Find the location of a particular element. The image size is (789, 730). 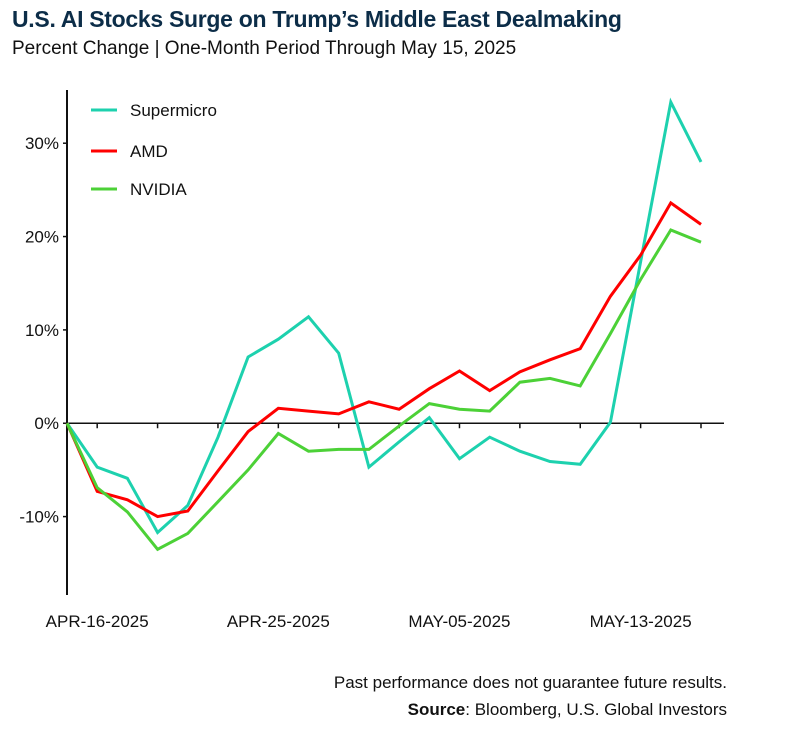

legend-item-amd: AMD is located at coordinates (129, 151).